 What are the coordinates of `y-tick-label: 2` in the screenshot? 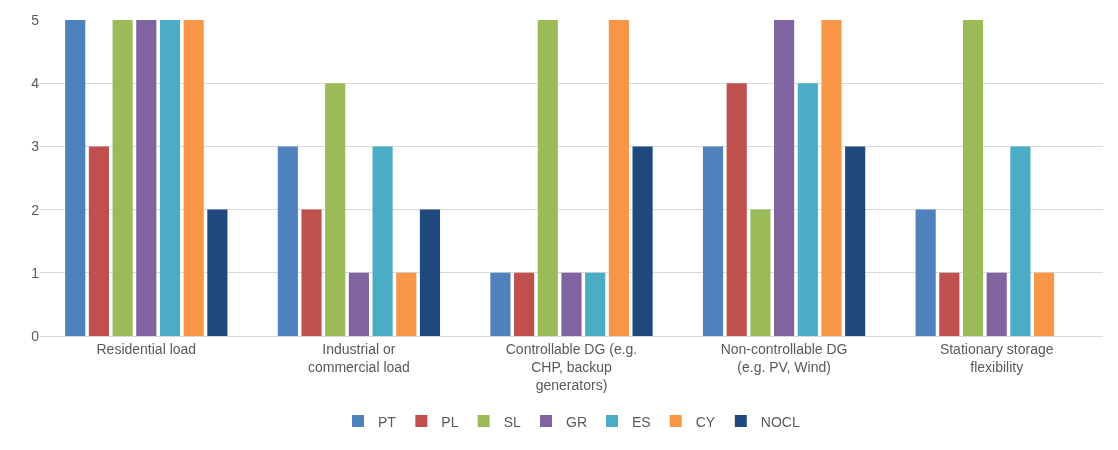 It's located at (35, 209).